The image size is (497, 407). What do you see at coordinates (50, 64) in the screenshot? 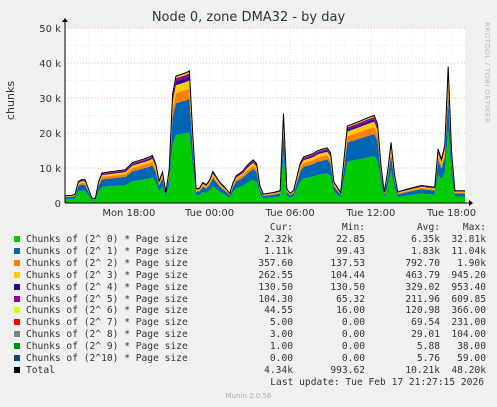
I see `y-tick-label: 40 k` at bounding box center [50, 64].